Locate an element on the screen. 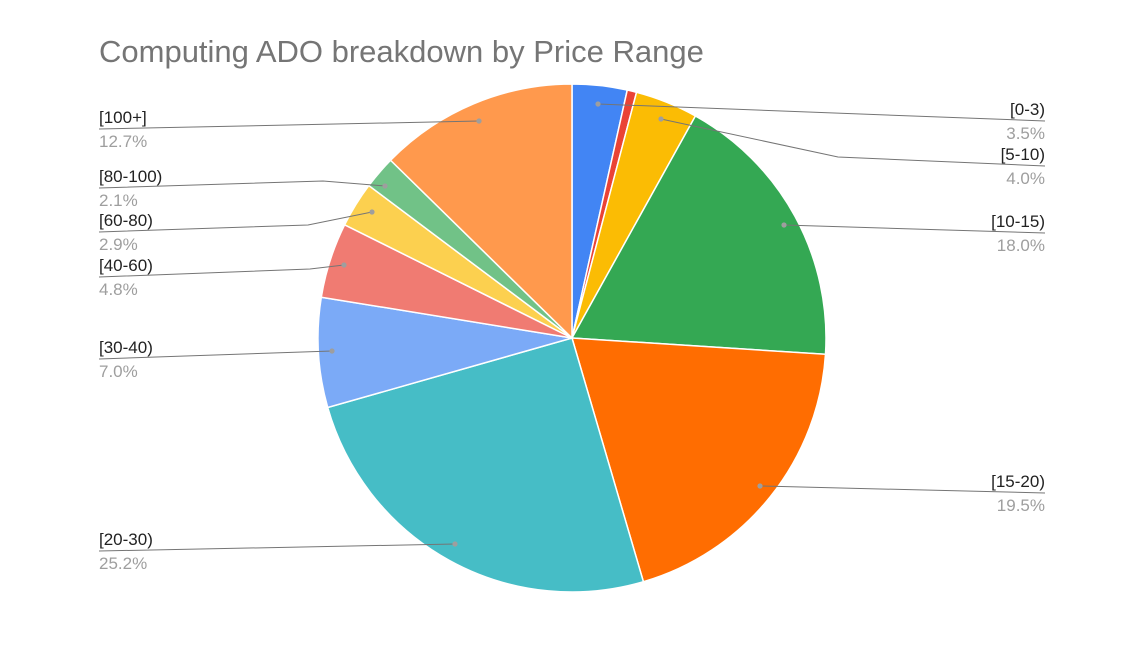 The width and height of the screenshot is (1140, 648). slice-percent-label: 19.5% is located at coordinates (1021, 505).